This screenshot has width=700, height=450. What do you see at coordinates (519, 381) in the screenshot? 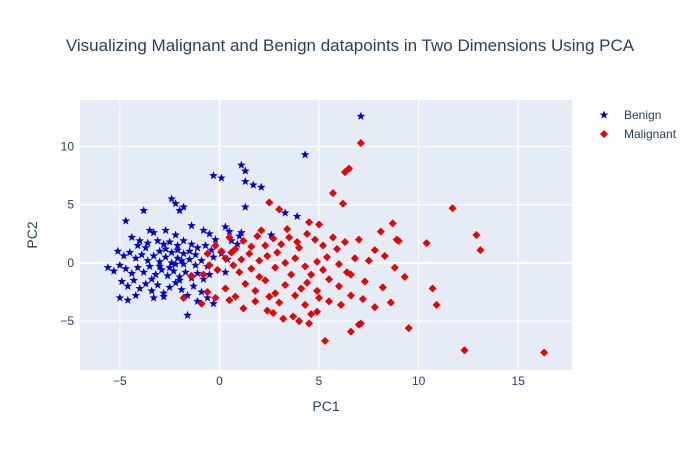
I see `x-tick-label: 15` at bounding box center [519, 381].